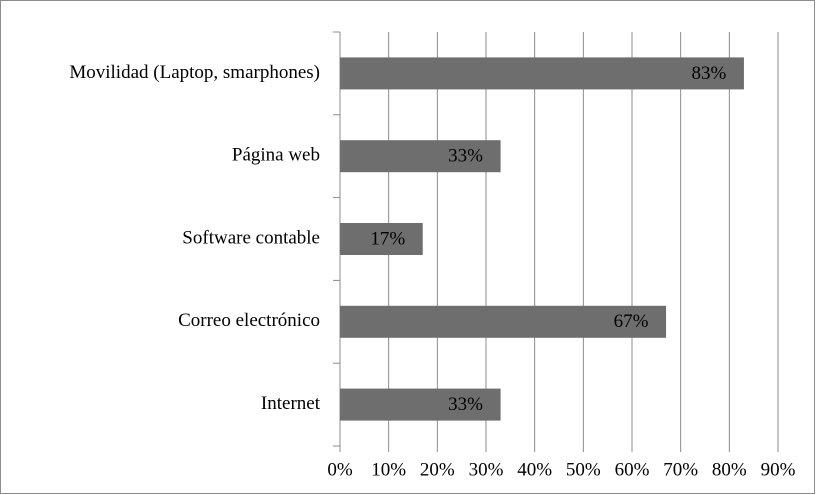  I want to click on x-tick-label: 90%, so click(778, 469).